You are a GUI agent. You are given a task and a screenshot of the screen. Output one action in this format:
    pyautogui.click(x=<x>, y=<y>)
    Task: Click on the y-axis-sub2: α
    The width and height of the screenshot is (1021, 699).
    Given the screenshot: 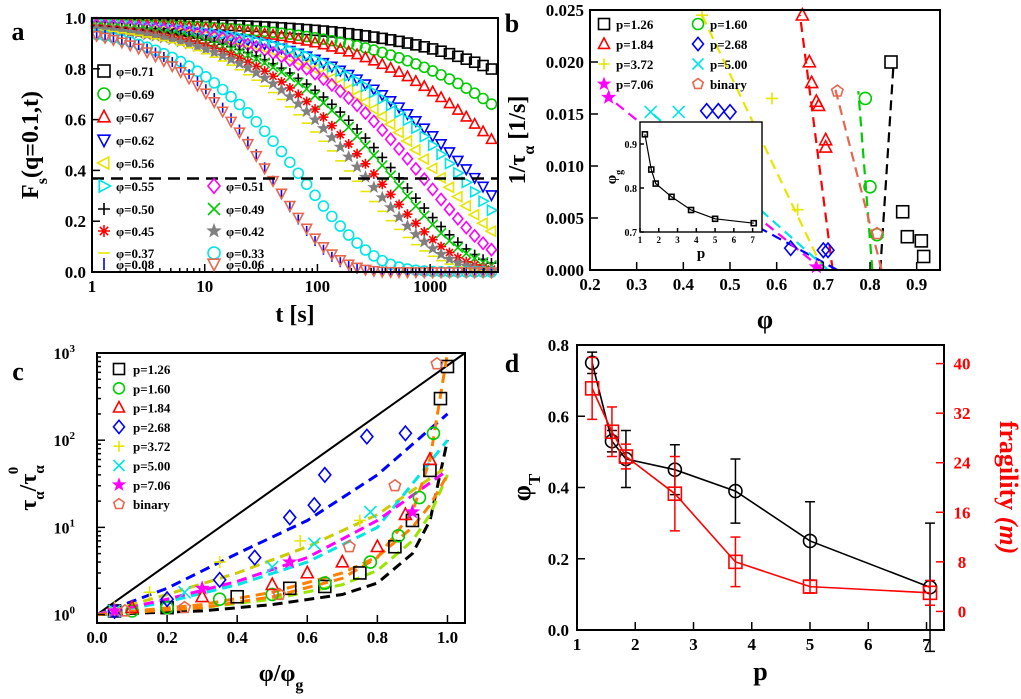 What is the action you would take?
    pyautogui.click(x=40, y=469)
    